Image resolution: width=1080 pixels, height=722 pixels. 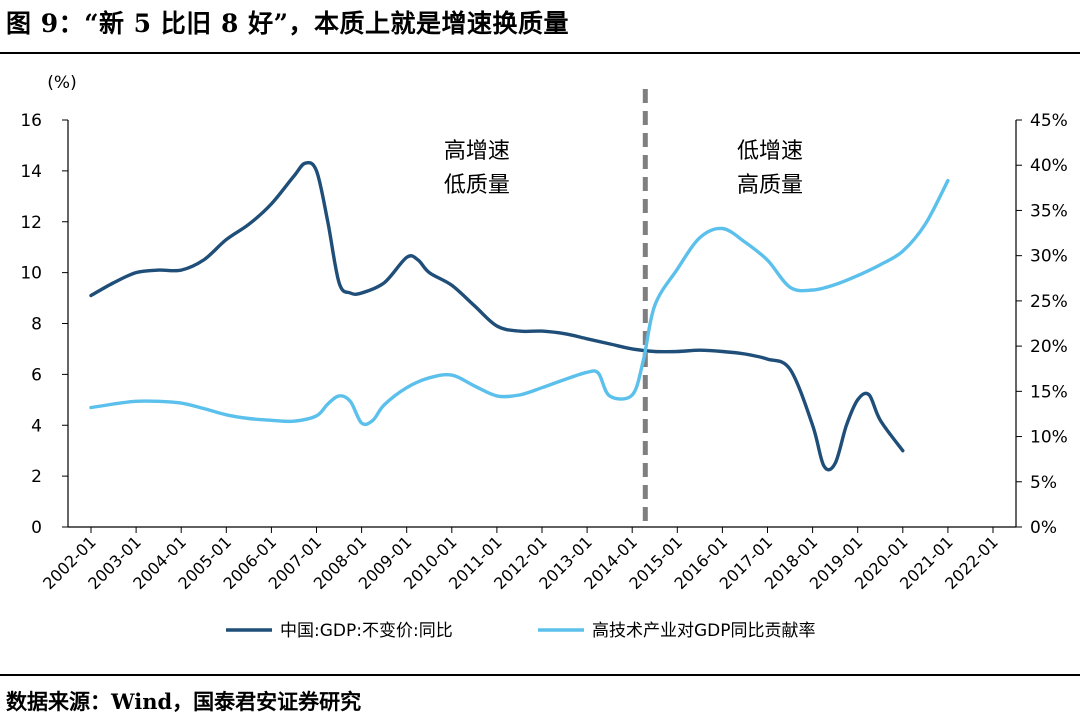 What do you see at coordinates (36, 375) in the screenshot?
I see `y-left-tick-label: 6` at bounding box center [36, 375].